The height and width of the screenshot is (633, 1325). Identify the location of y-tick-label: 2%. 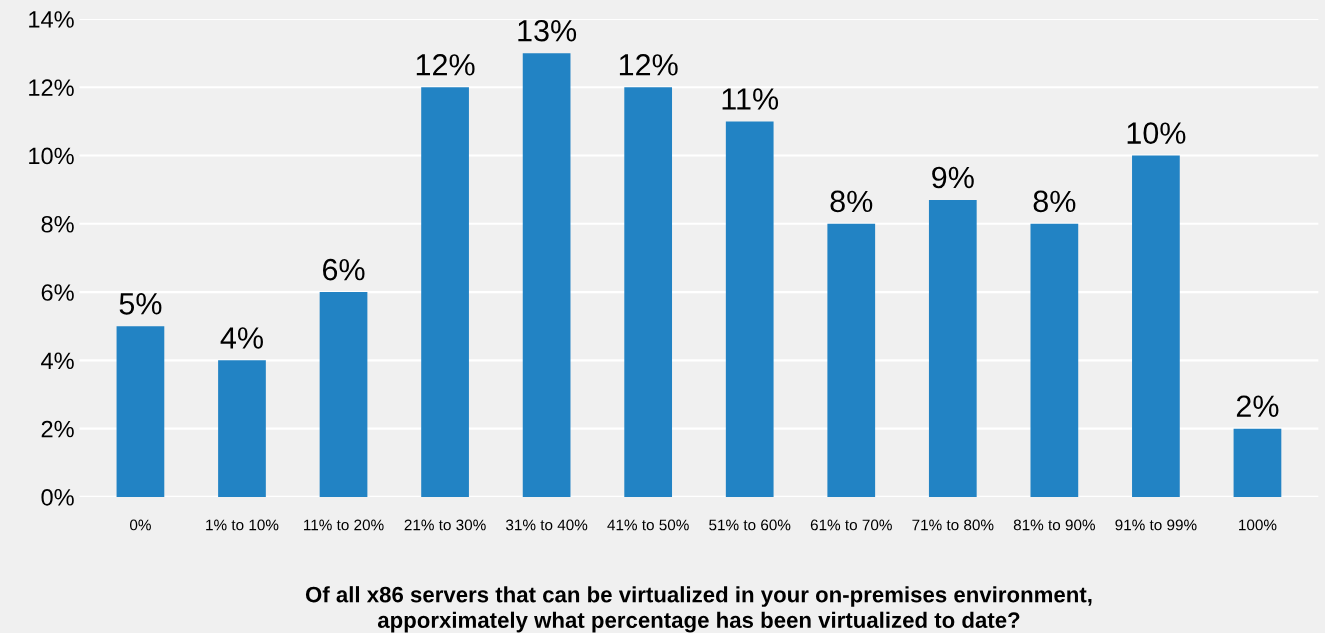
(57, 429).